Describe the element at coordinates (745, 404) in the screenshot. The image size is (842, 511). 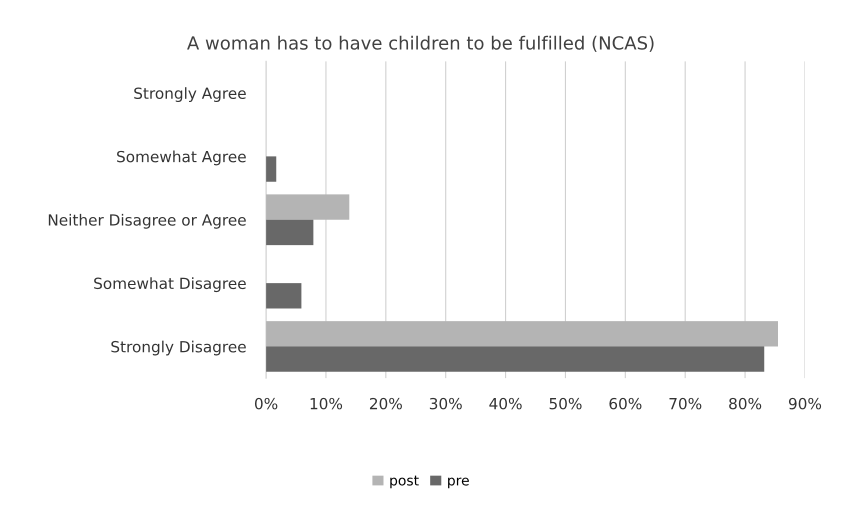
I see `x-tick-label: 80%` at that location.